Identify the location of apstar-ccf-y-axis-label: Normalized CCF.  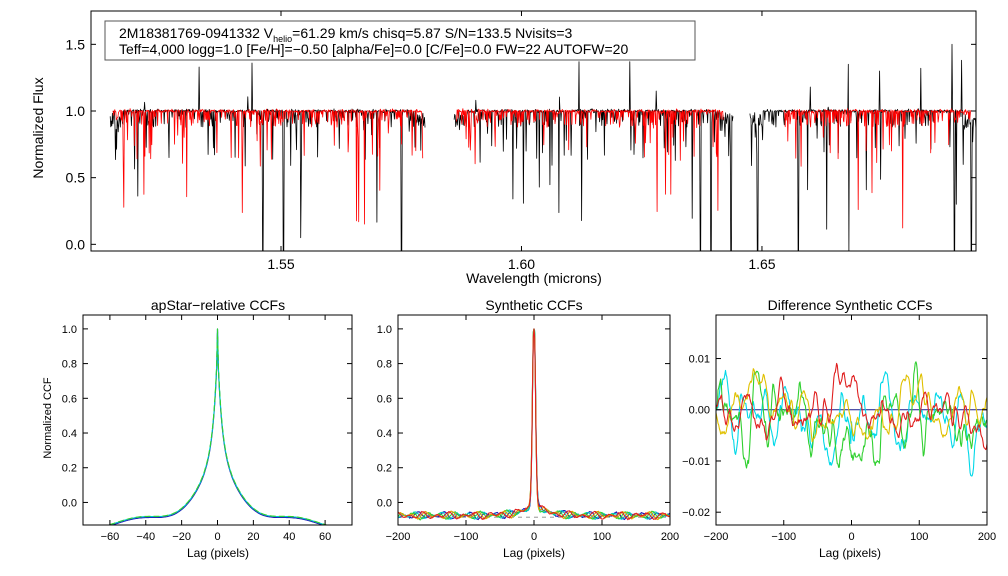
(48, 418).